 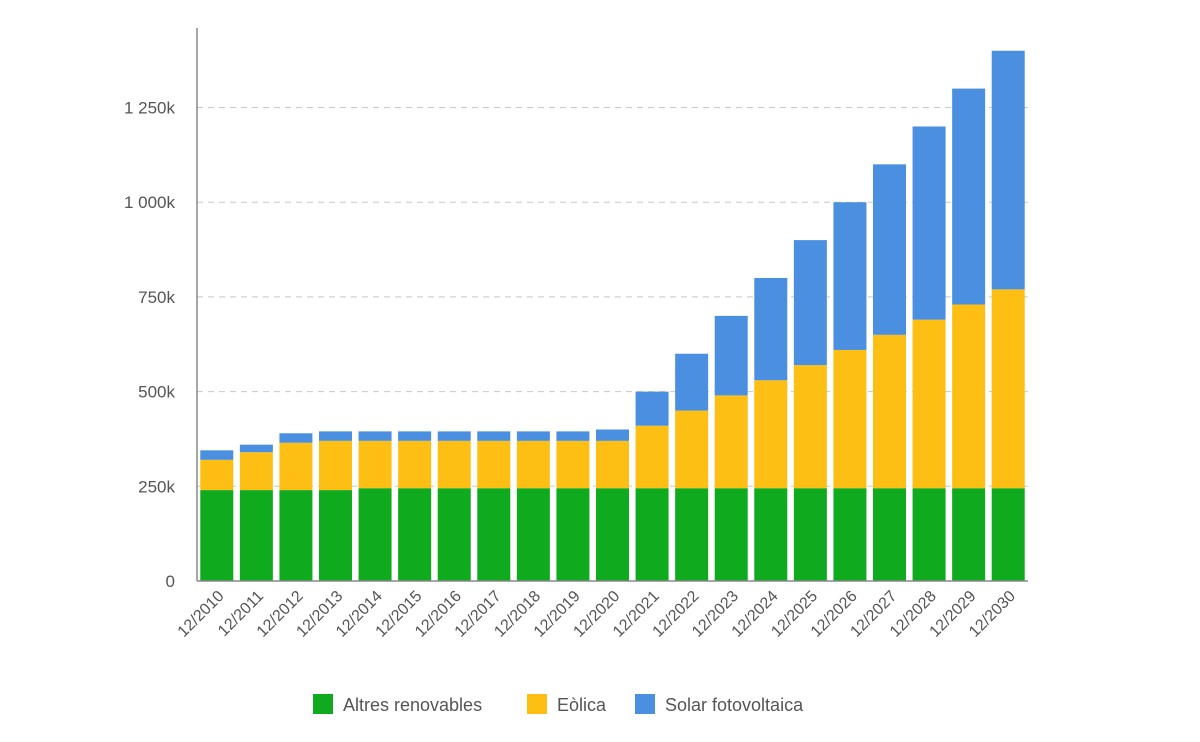 I want to click on y-tick-label: 500k, so click(x=156, y=392).